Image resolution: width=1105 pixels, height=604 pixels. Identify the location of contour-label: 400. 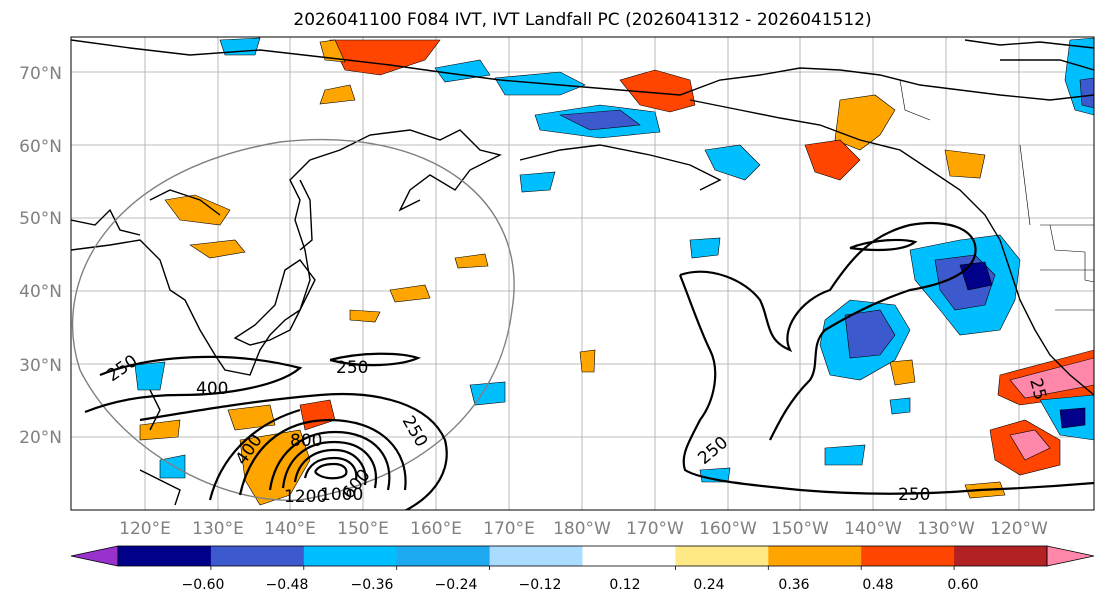
(212, 389).